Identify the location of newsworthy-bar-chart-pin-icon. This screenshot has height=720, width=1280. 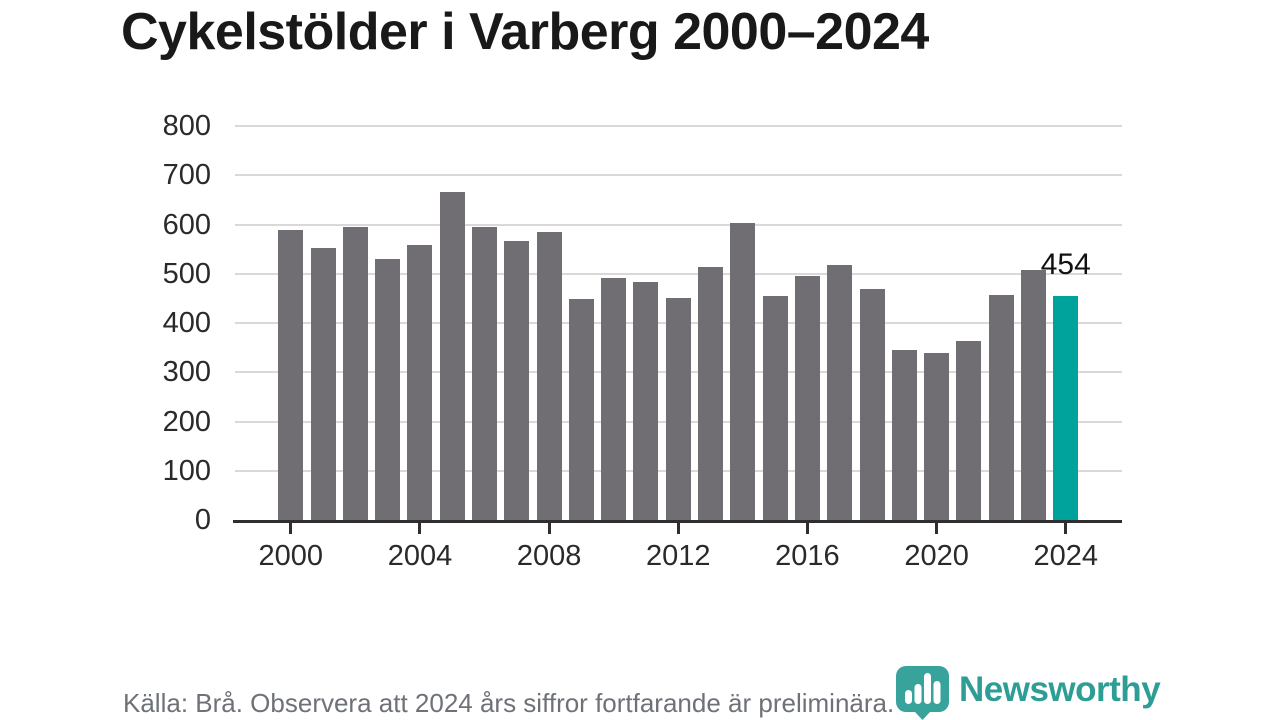
(922, 693).